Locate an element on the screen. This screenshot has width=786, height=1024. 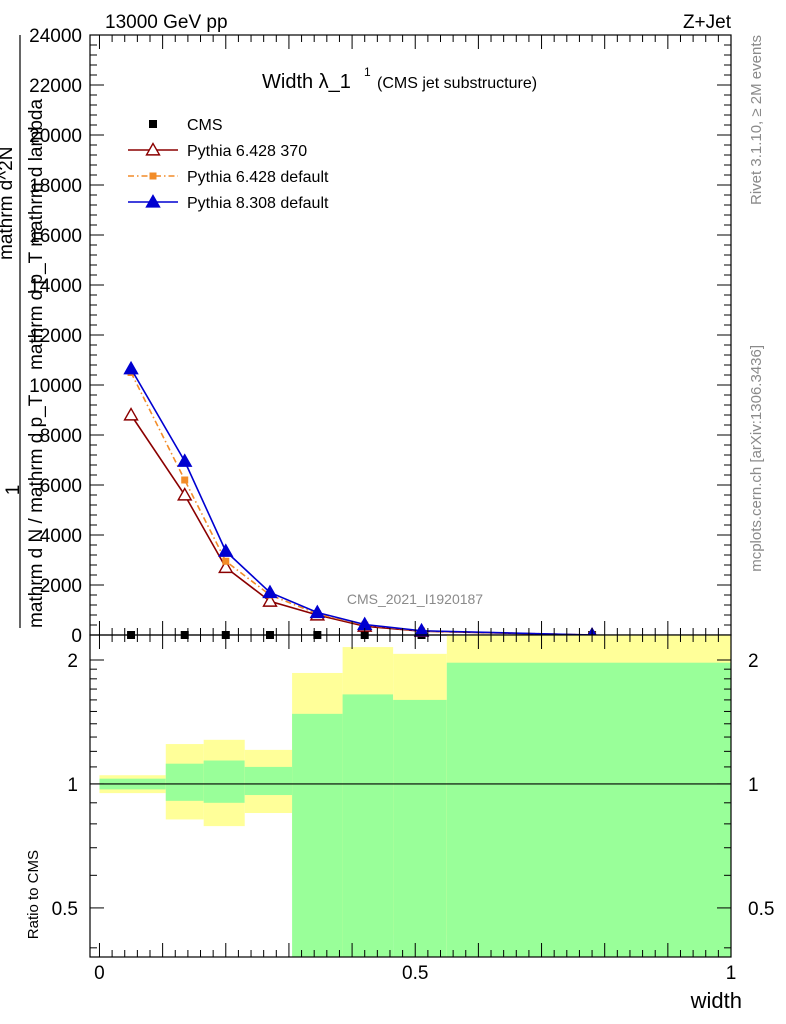
legend-label: Pythia 8.308 default is located at coordinates (258, 203).